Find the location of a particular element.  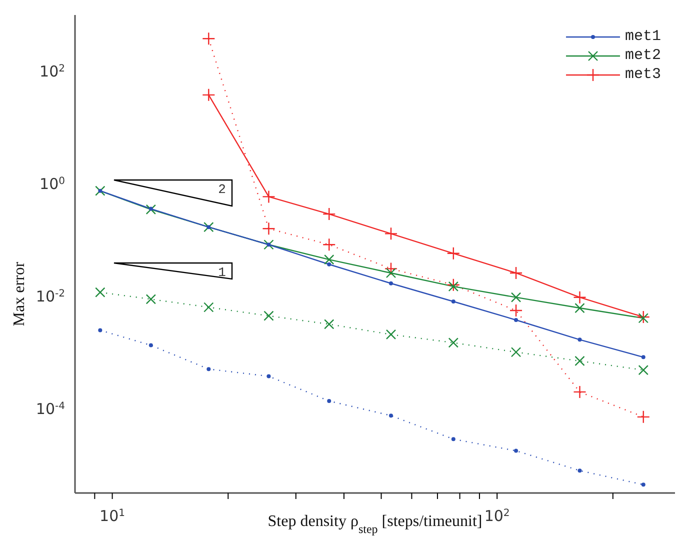

y-axis-title: Max error is located at coordinates (19, 293).